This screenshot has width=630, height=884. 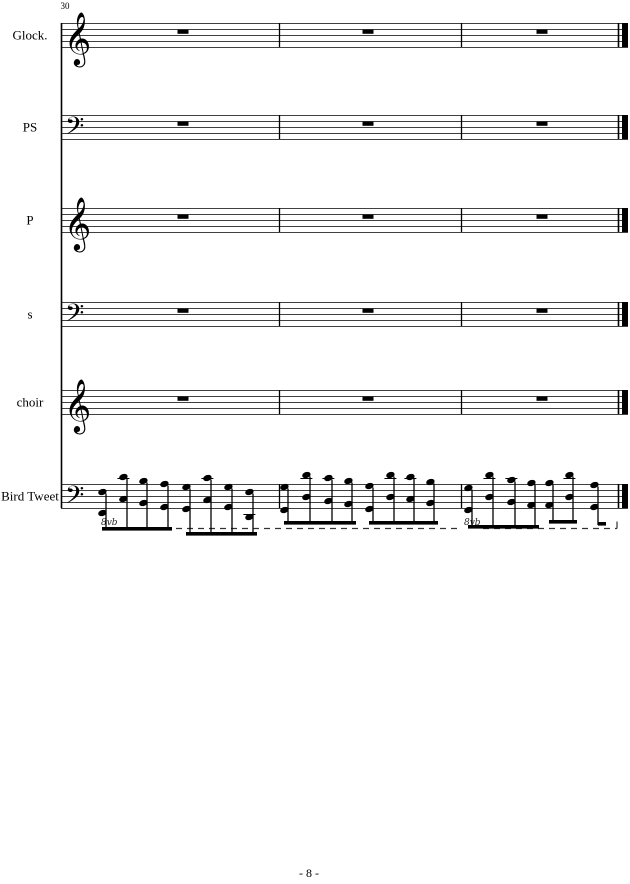 I want to click on staff-label-choir: choir, so click(x=30, y=402).